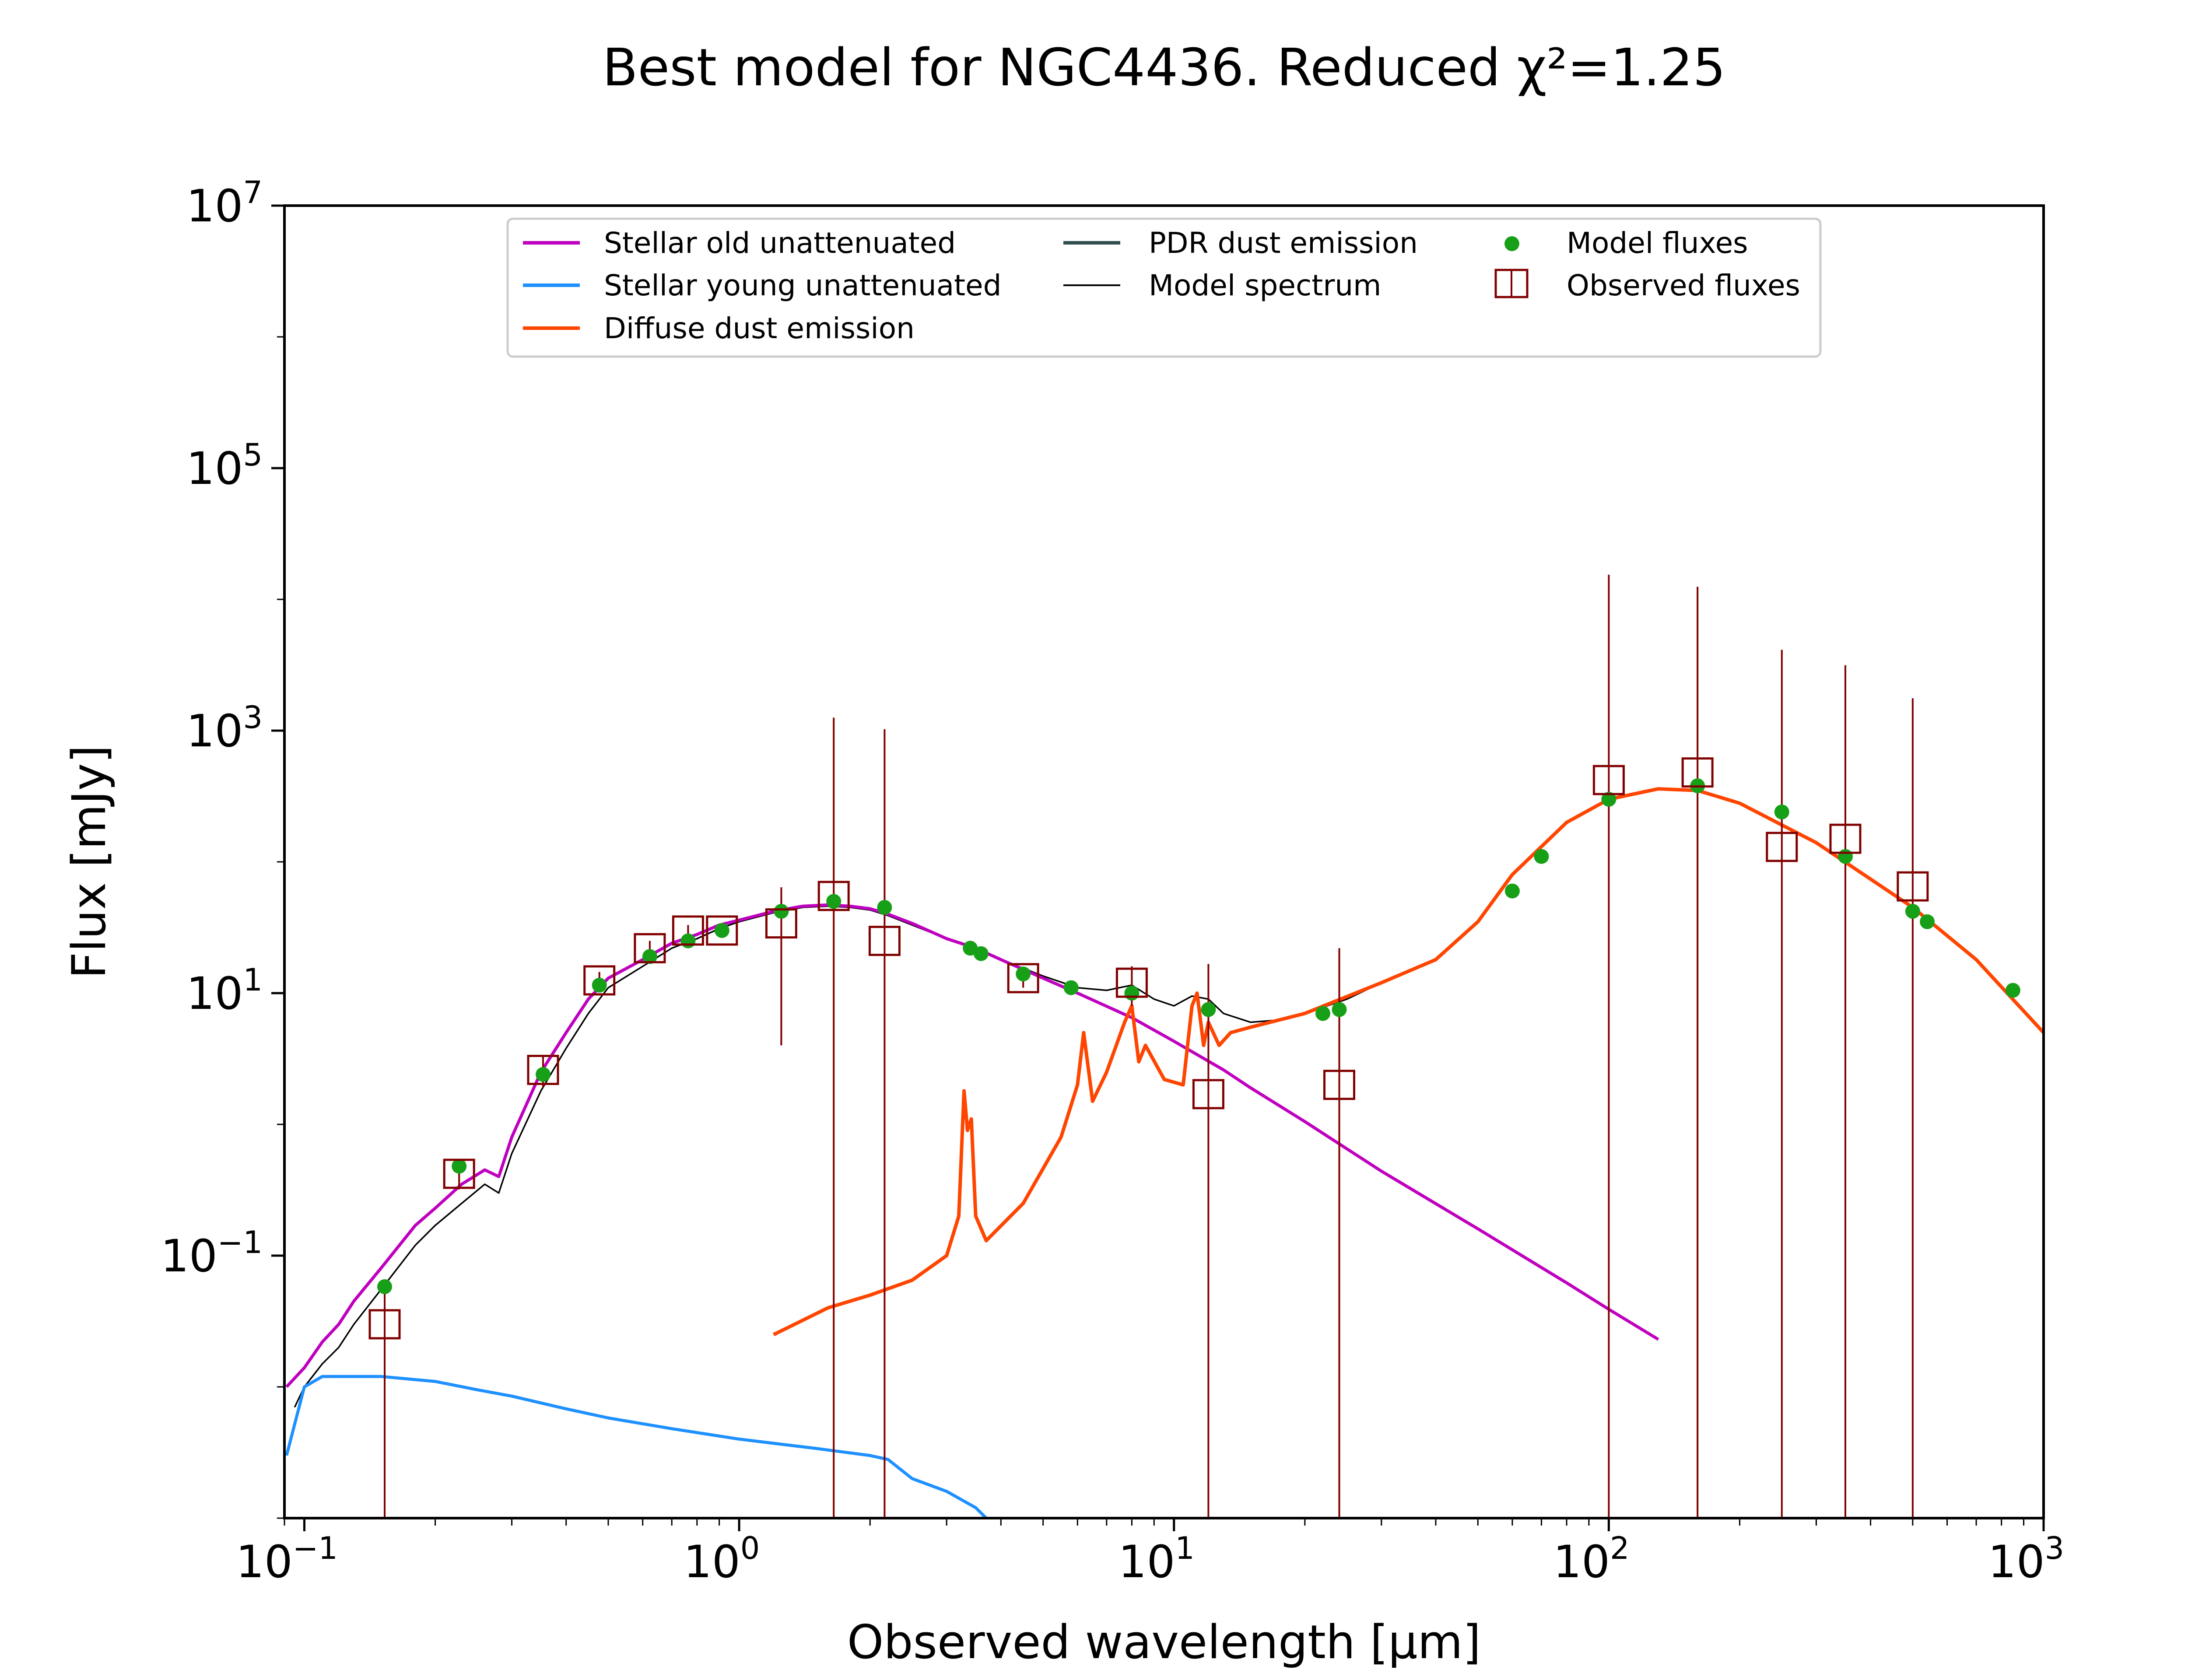  Describe the element at coordinates (759, 328) in the screenshot. I see `legend-label-diffuse-dust: Diffuse dust emission` at that location.